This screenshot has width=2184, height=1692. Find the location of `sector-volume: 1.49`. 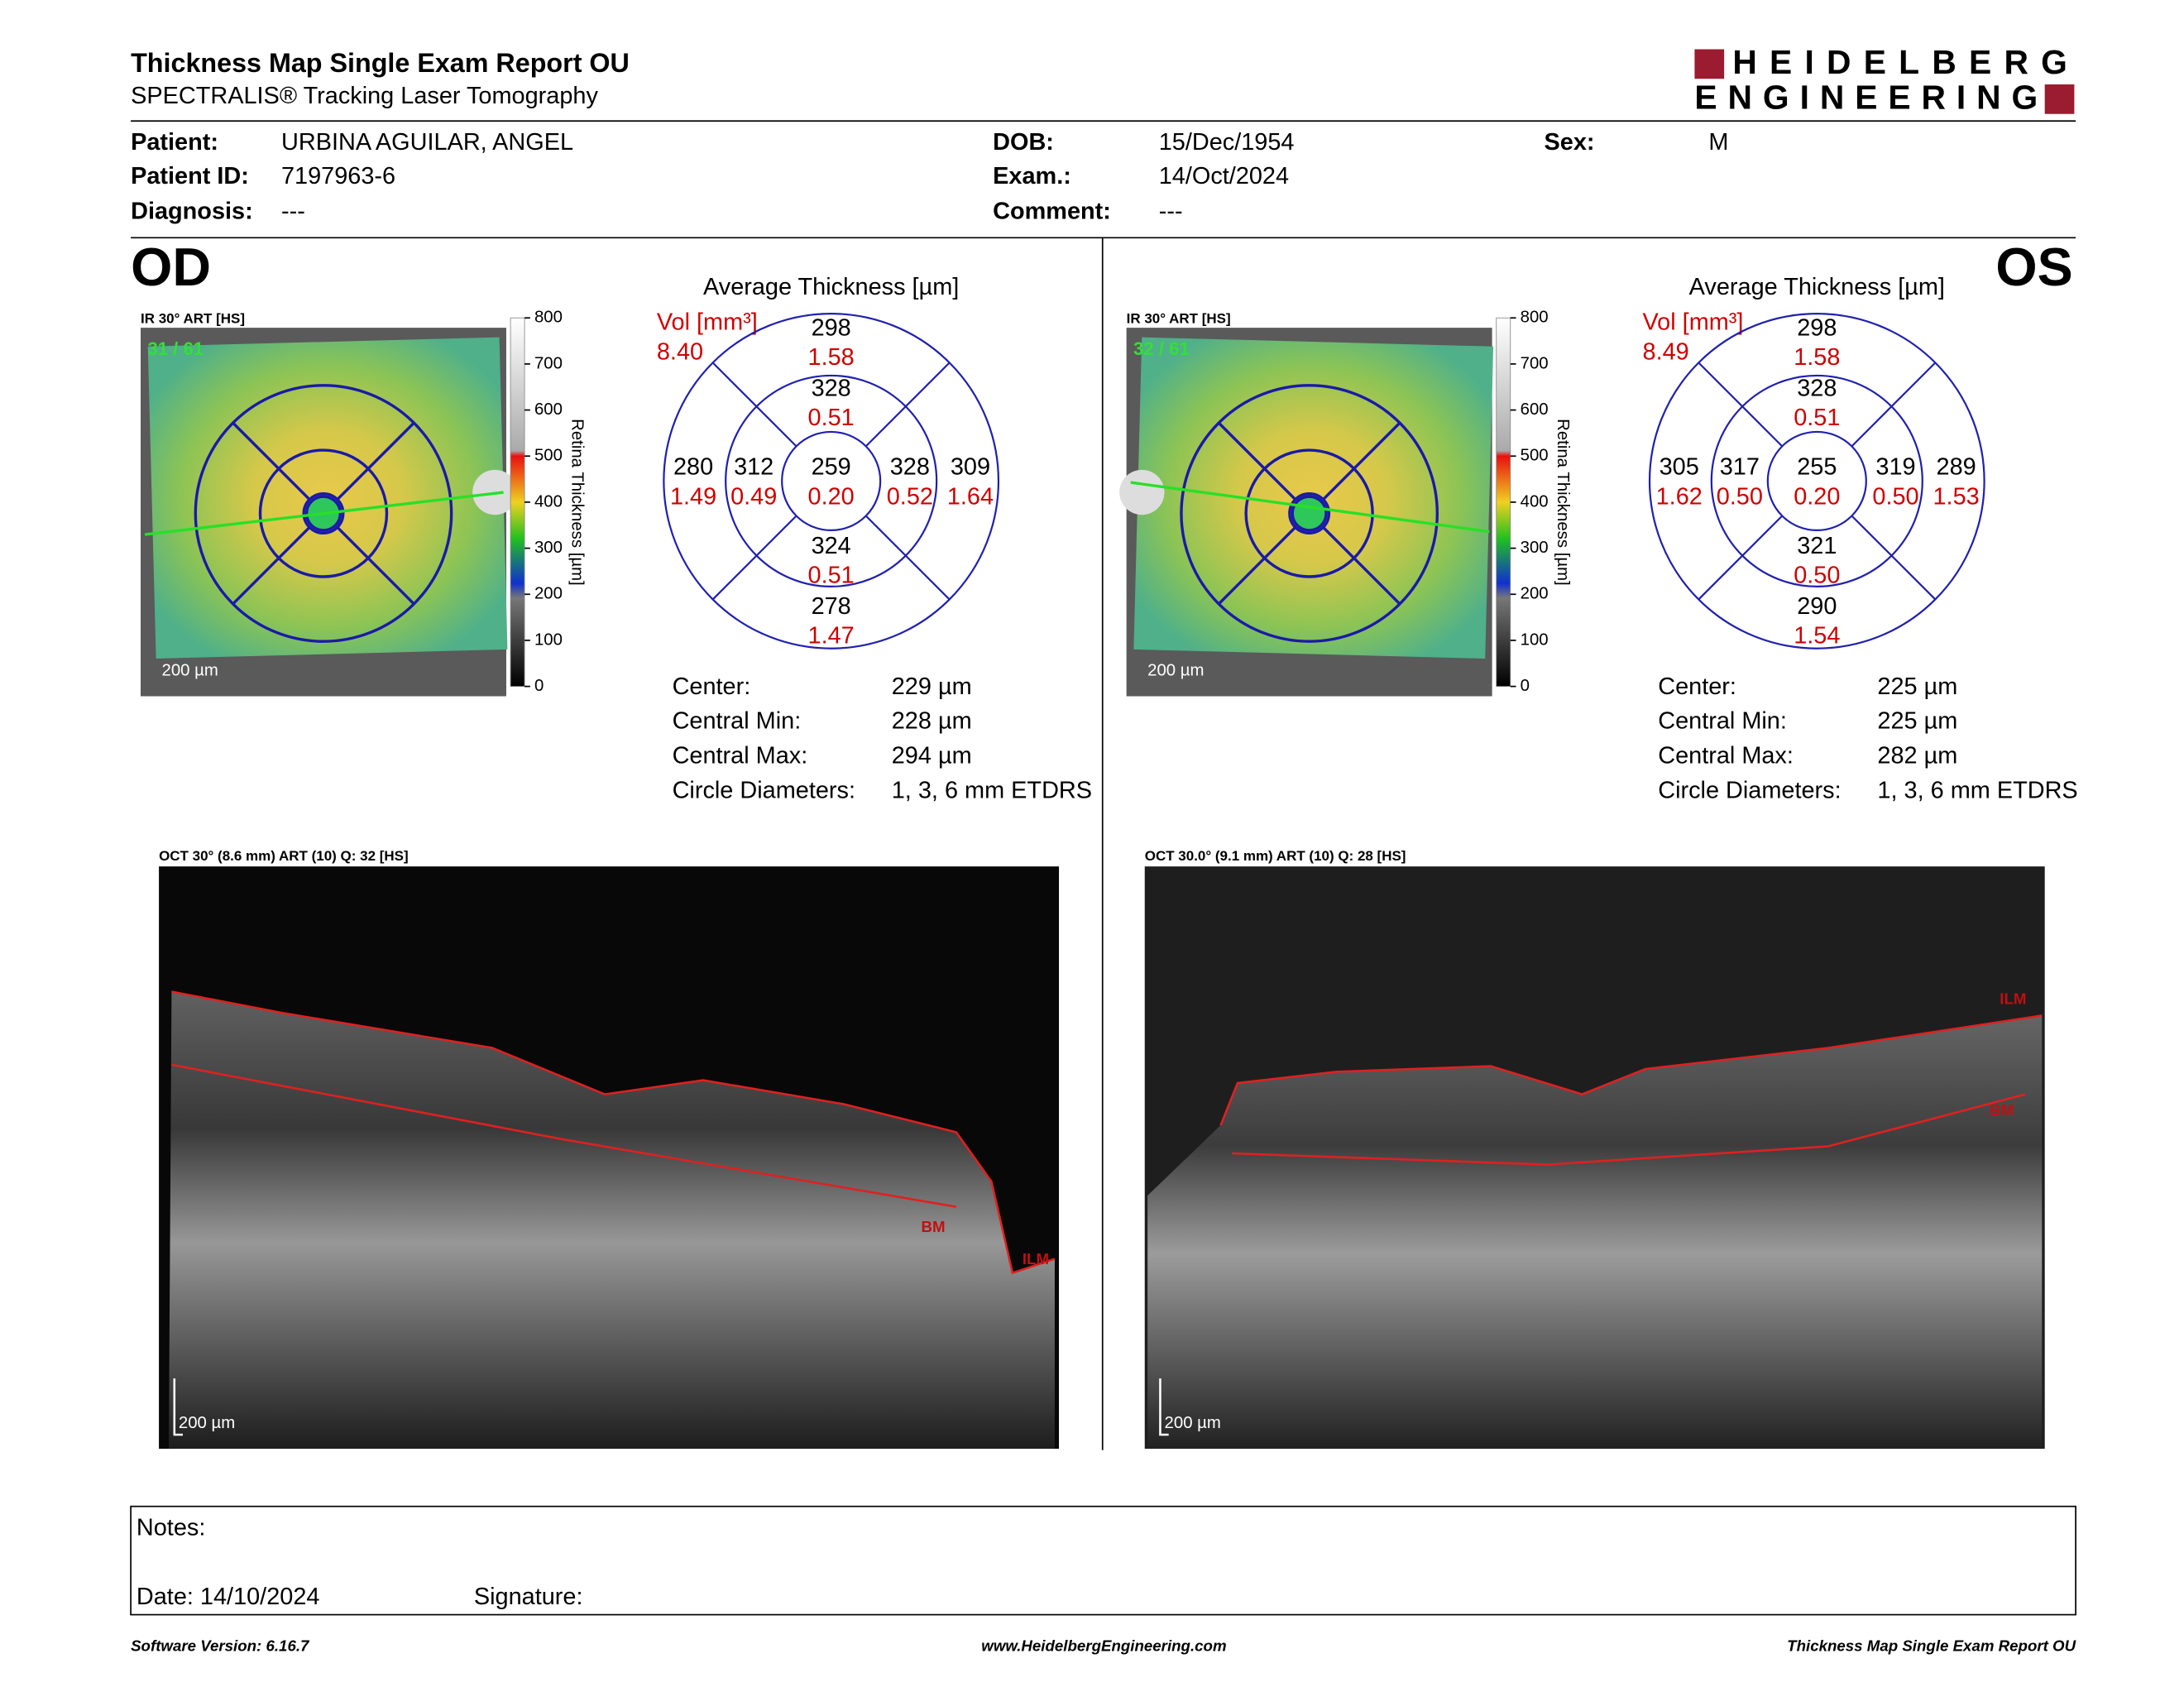

sector-volume: 1.49 is located at coordinates (693, 496).